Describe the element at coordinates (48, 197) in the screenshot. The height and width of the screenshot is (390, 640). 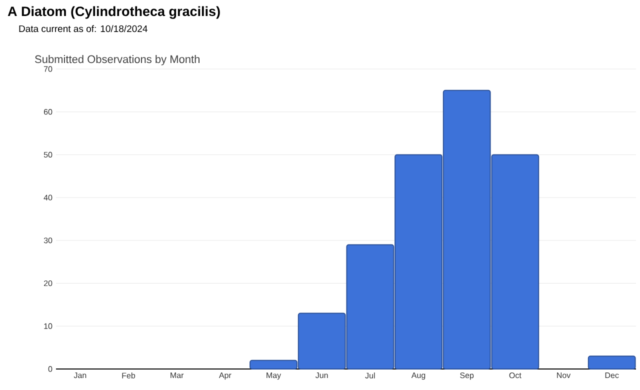
I see `y-tick-label: 40` at that location.